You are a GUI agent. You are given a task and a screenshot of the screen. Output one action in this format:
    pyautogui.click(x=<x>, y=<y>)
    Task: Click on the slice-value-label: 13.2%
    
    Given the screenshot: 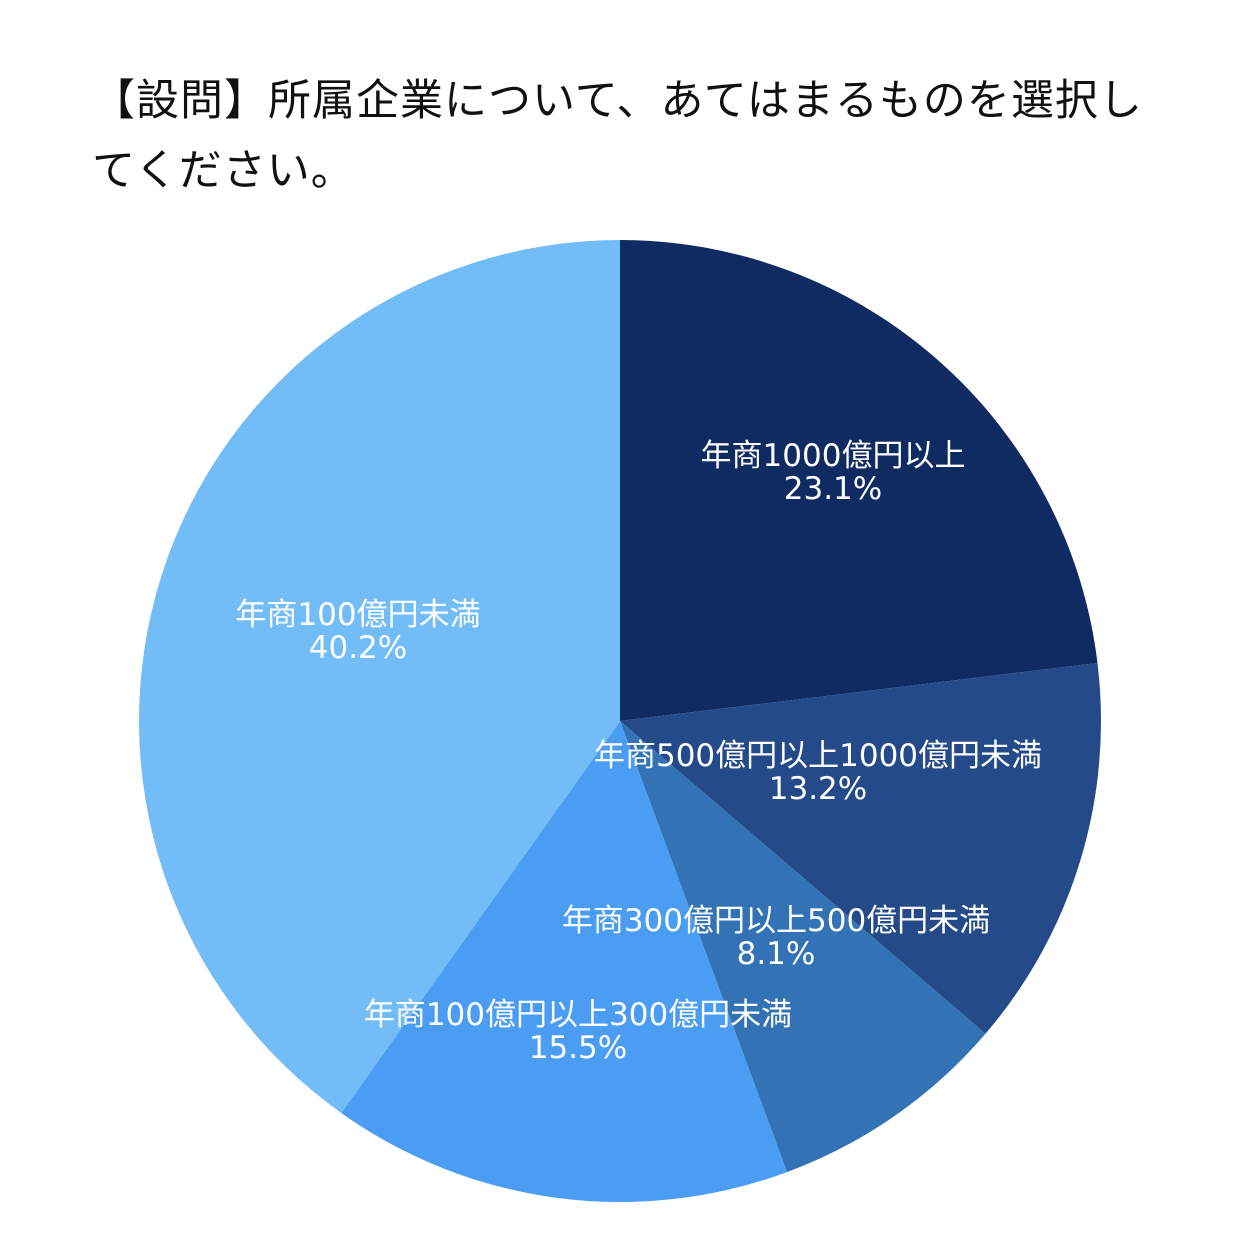 What is the action you would take?
    pyautogui.click(x=818, y=789)
    